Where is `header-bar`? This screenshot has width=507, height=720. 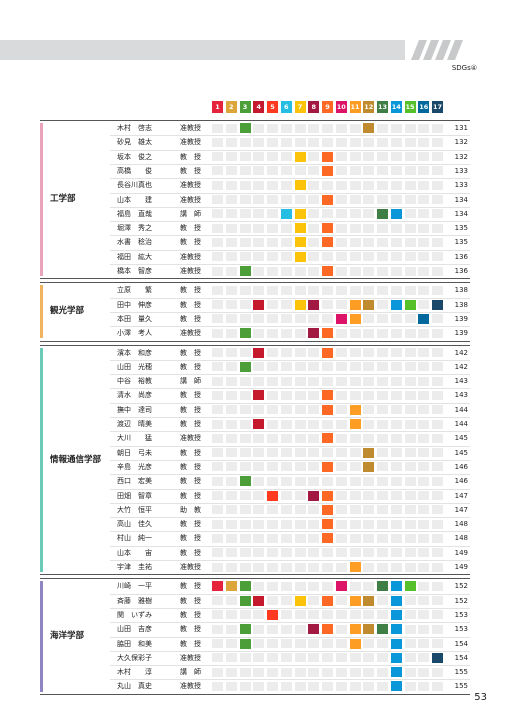
header-bar is located at coordinates (202, 50).